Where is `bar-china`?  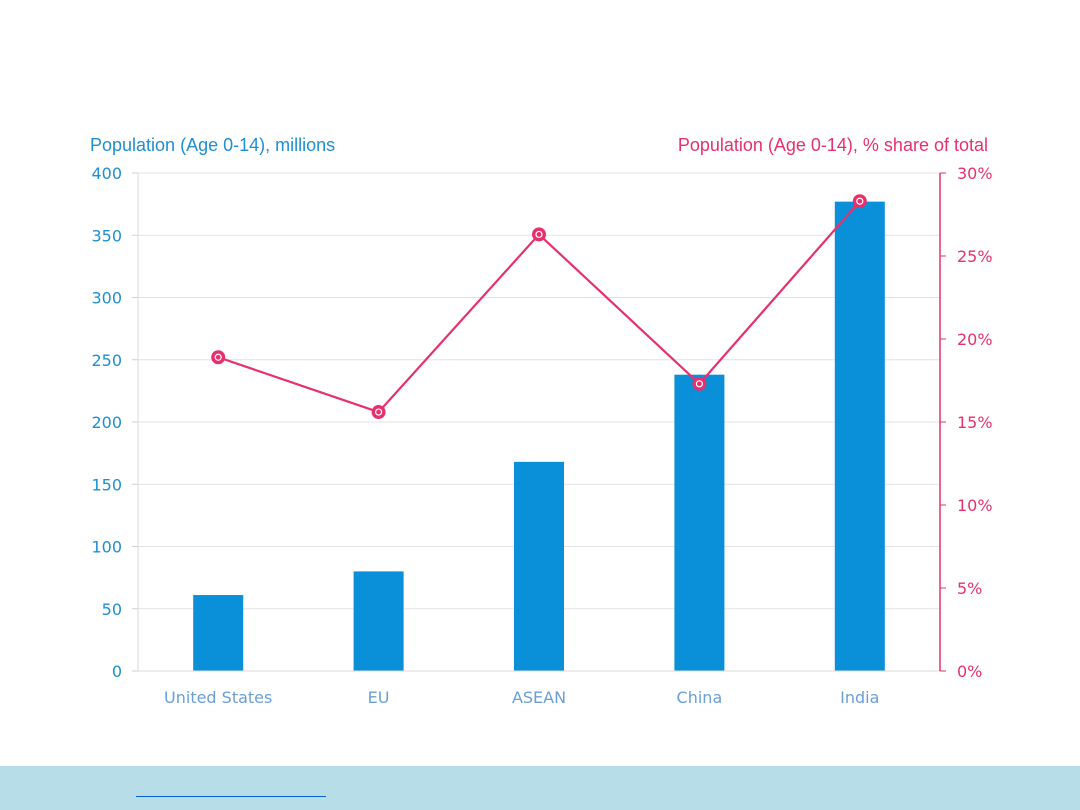
bar-china is located at coordinates (699, 522).